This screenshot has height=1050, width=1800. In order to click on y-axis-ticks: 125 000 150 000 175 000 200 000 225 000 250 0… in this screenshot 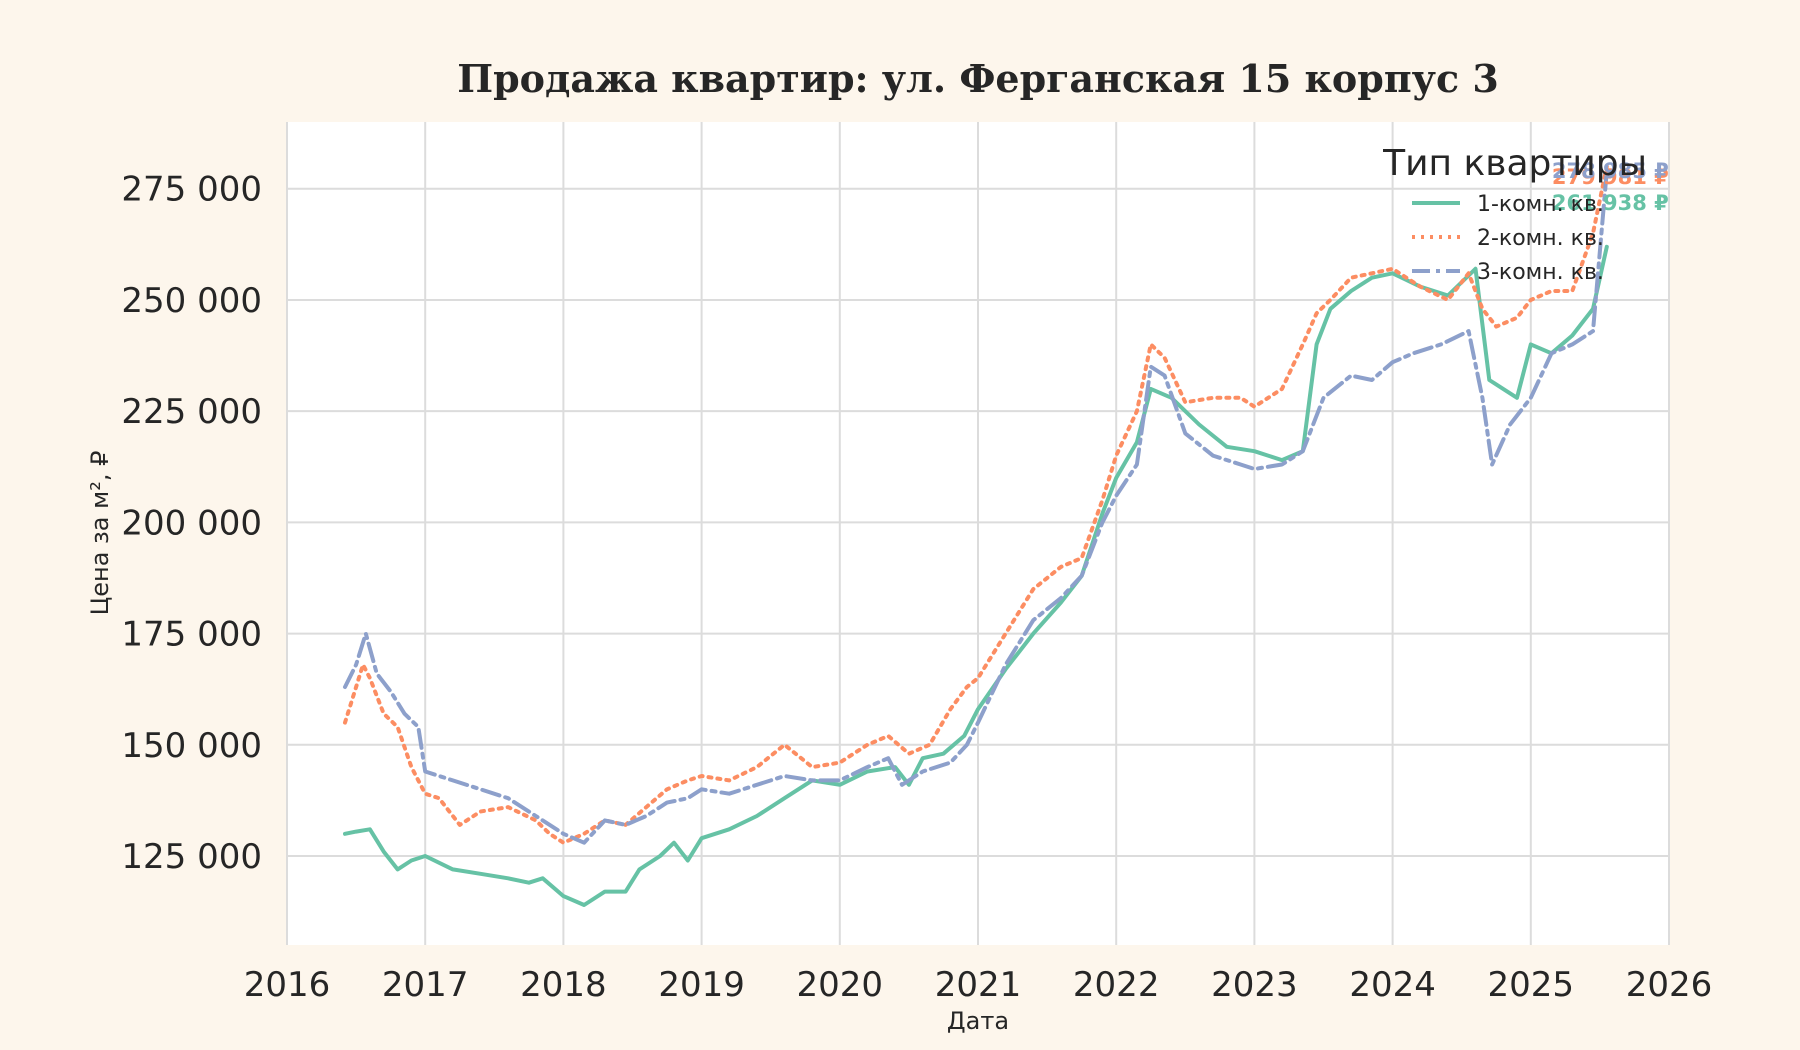, I will do `click(191, 523)`.